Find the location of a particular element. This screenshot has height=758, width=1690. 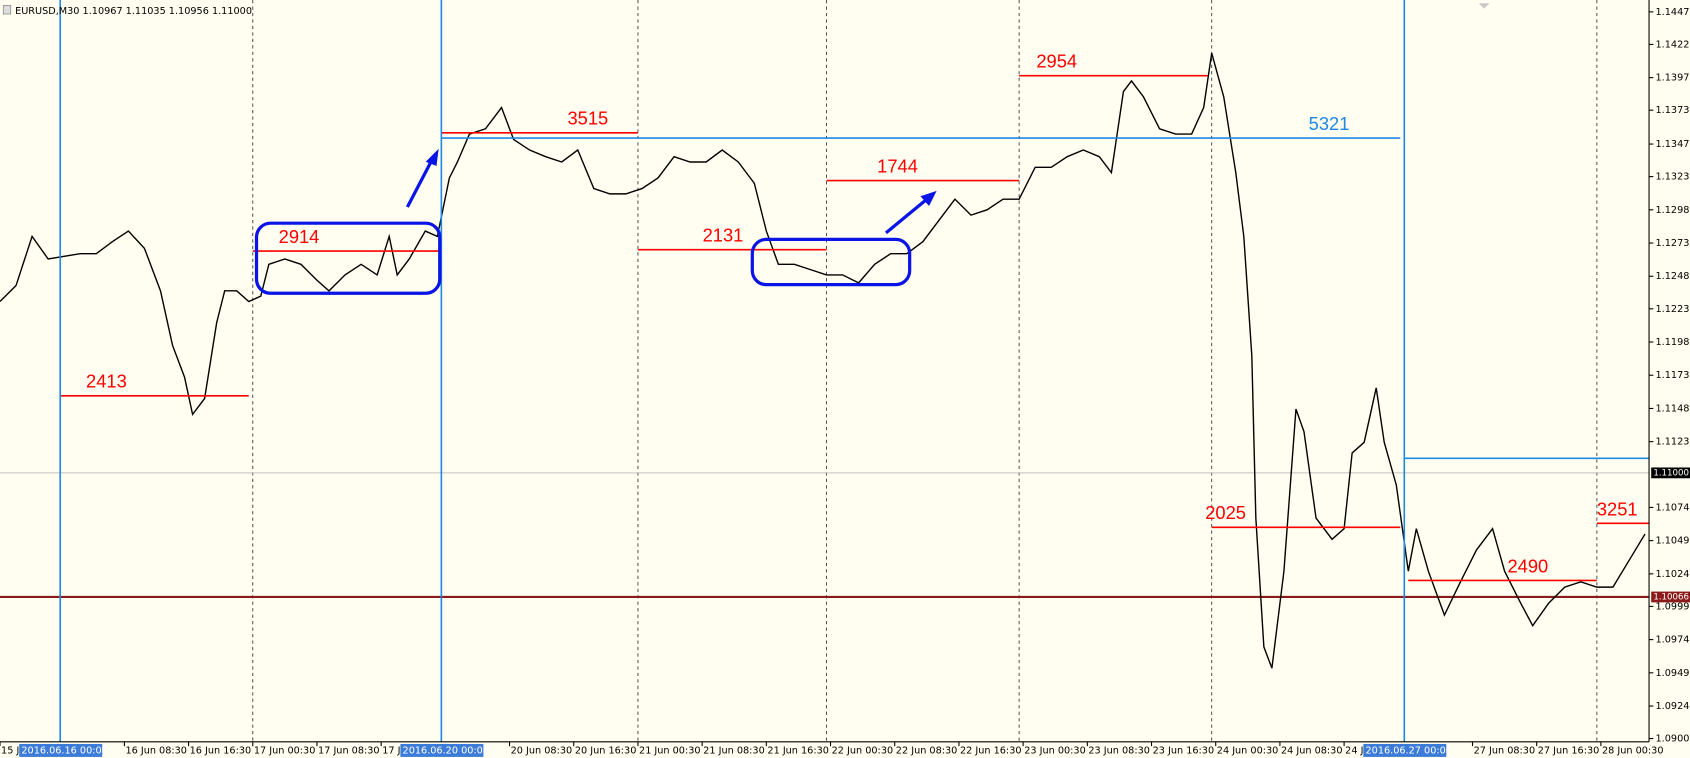

y-tick-label: 1.11735 is located at coordinates (1673, 375).